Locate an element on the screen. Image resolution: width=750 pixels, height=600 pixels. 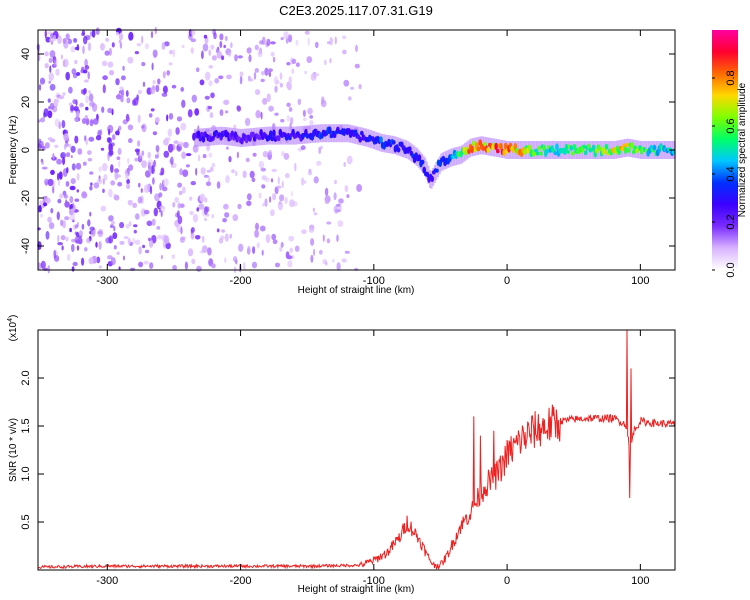
colorbar-gradient is located at coordinates (725, 150).